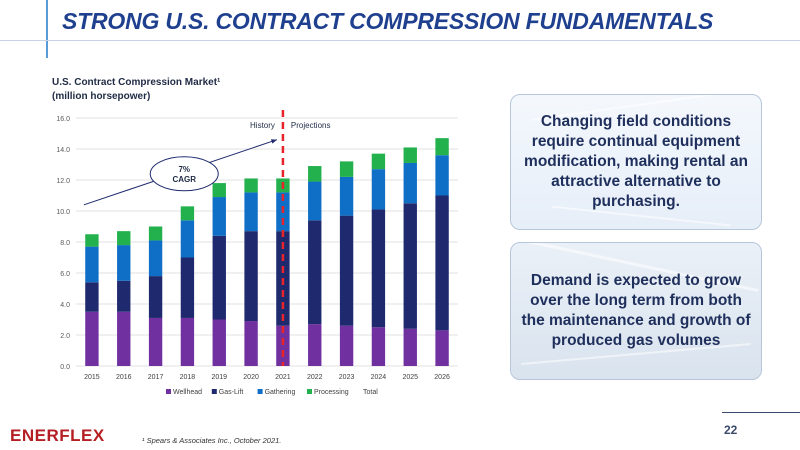  Describe the element at coordinates (315, 377) in the screenshot. I see `x-tick-label: 2022` at that location.